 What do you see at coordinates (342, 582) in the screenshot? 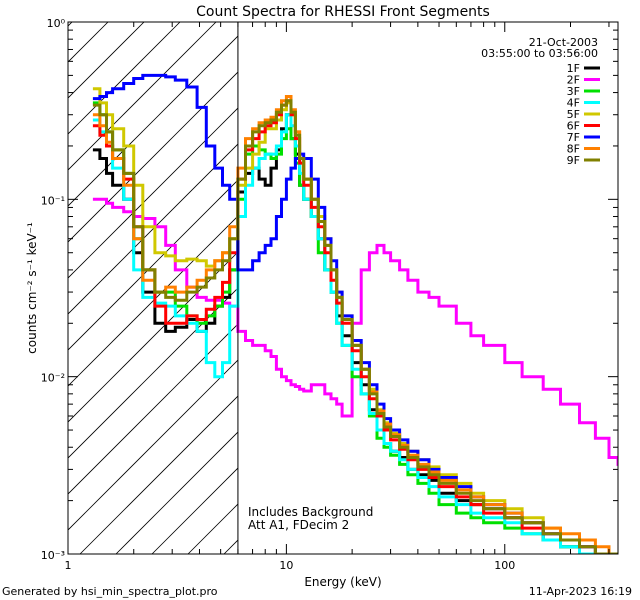
I see `x-axis-label: Energy (keV)` at bounding box center [342, 582].